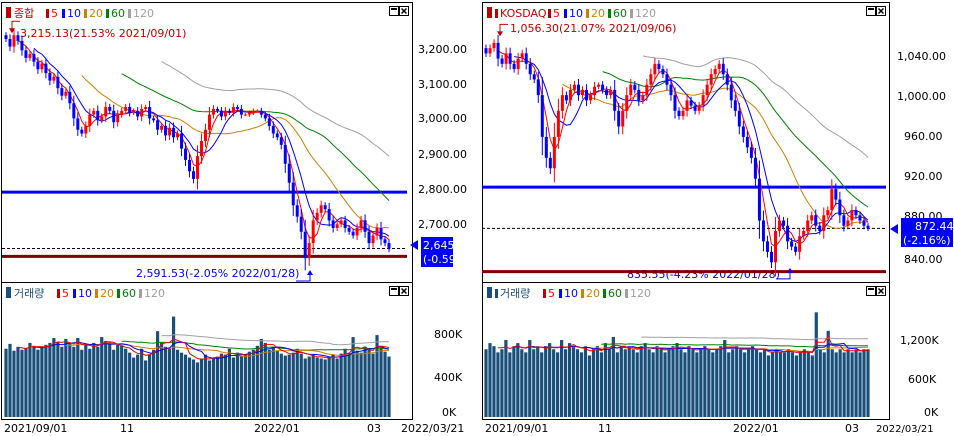 The height and width of the screenshot is (436, 954). I want to click on legend-ma120-marker, so click(140, 293).